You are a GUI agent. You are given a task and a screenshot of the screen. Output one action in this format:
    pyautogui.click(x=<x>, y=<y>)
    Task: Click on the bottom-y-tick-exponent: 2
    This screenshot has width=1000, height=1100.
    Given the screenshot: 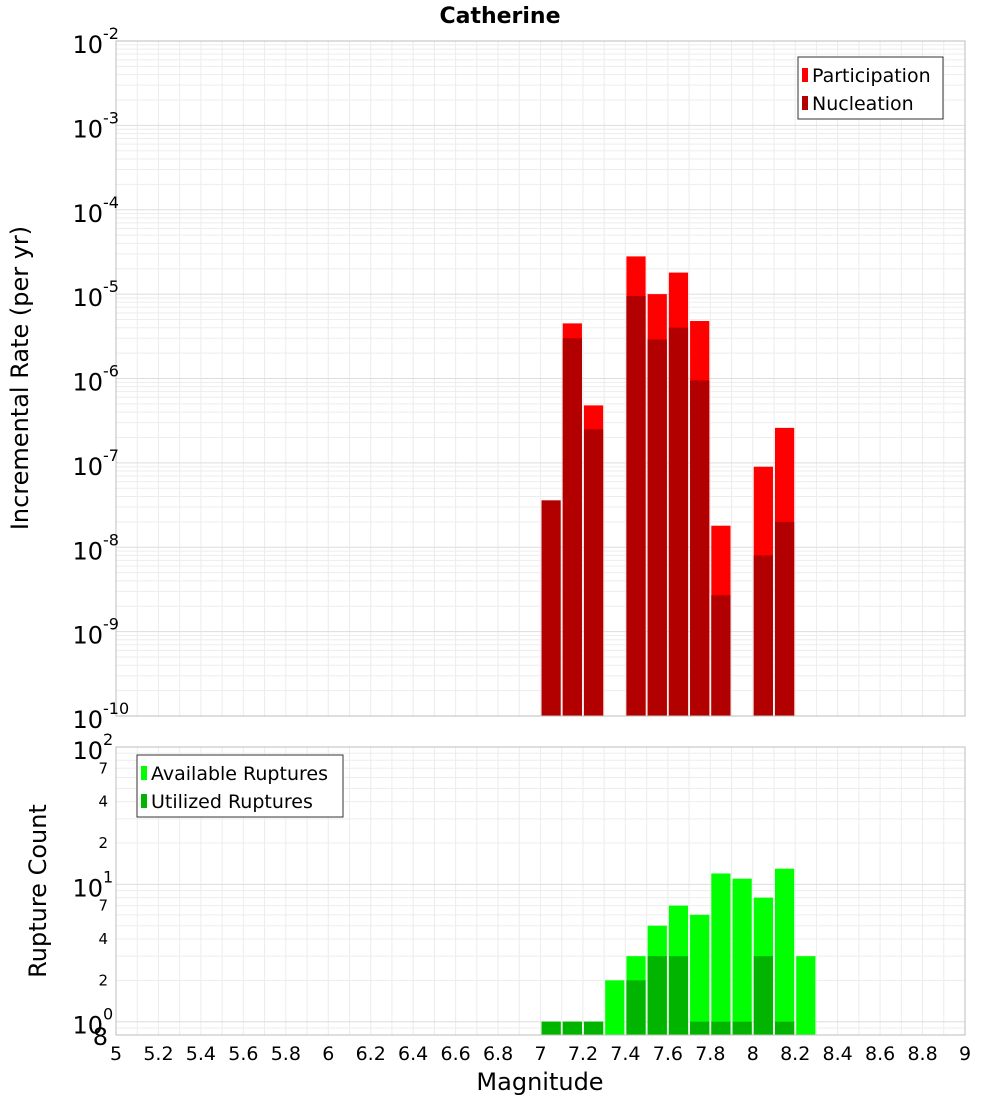 What is the action you would take?
    pyautogui.click(x=108, y=739)
    